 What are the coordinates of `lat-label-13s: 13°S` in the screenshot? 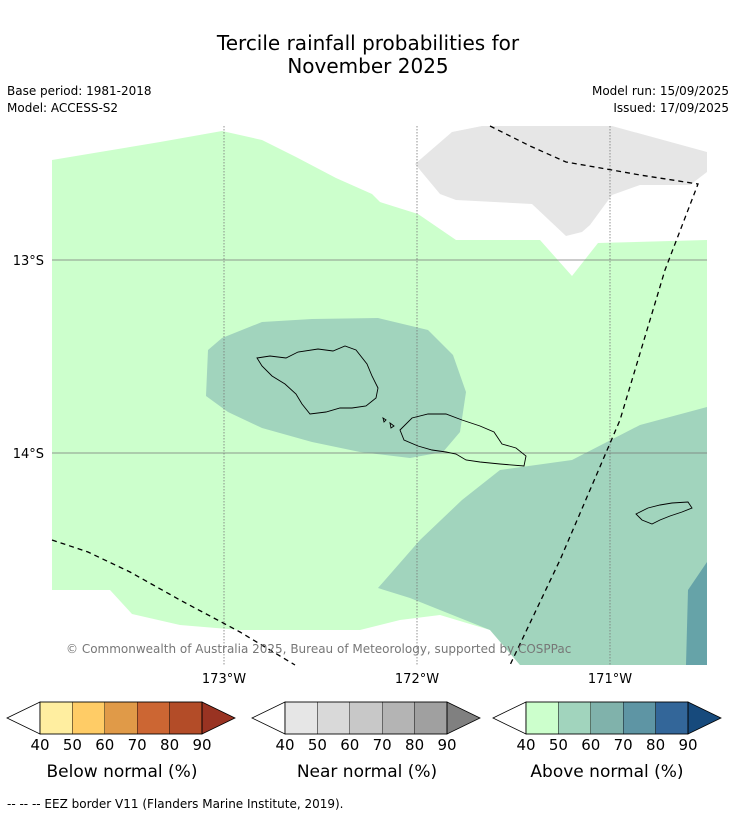 It's located at (28, 261).